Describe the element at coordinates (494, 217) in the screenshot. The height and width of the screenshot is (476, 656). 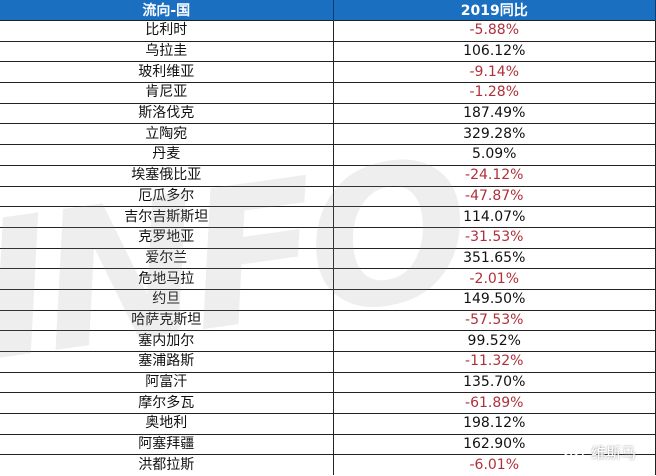
I see `yoy-cell: 114.07%` at that location.